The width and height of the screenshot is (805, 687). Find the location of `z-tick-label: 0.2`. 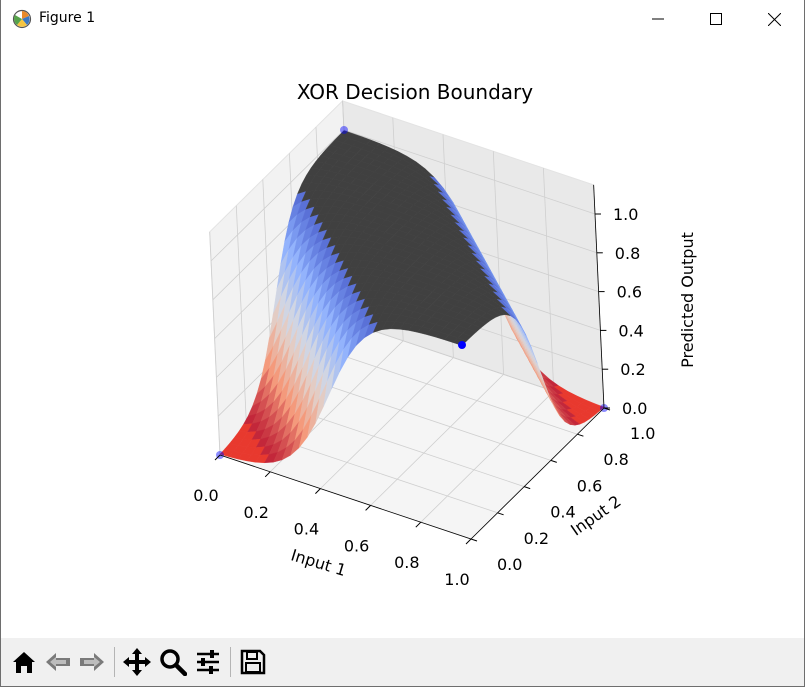

z-tick-label: 0.2 is located at coordinates (632, 369).